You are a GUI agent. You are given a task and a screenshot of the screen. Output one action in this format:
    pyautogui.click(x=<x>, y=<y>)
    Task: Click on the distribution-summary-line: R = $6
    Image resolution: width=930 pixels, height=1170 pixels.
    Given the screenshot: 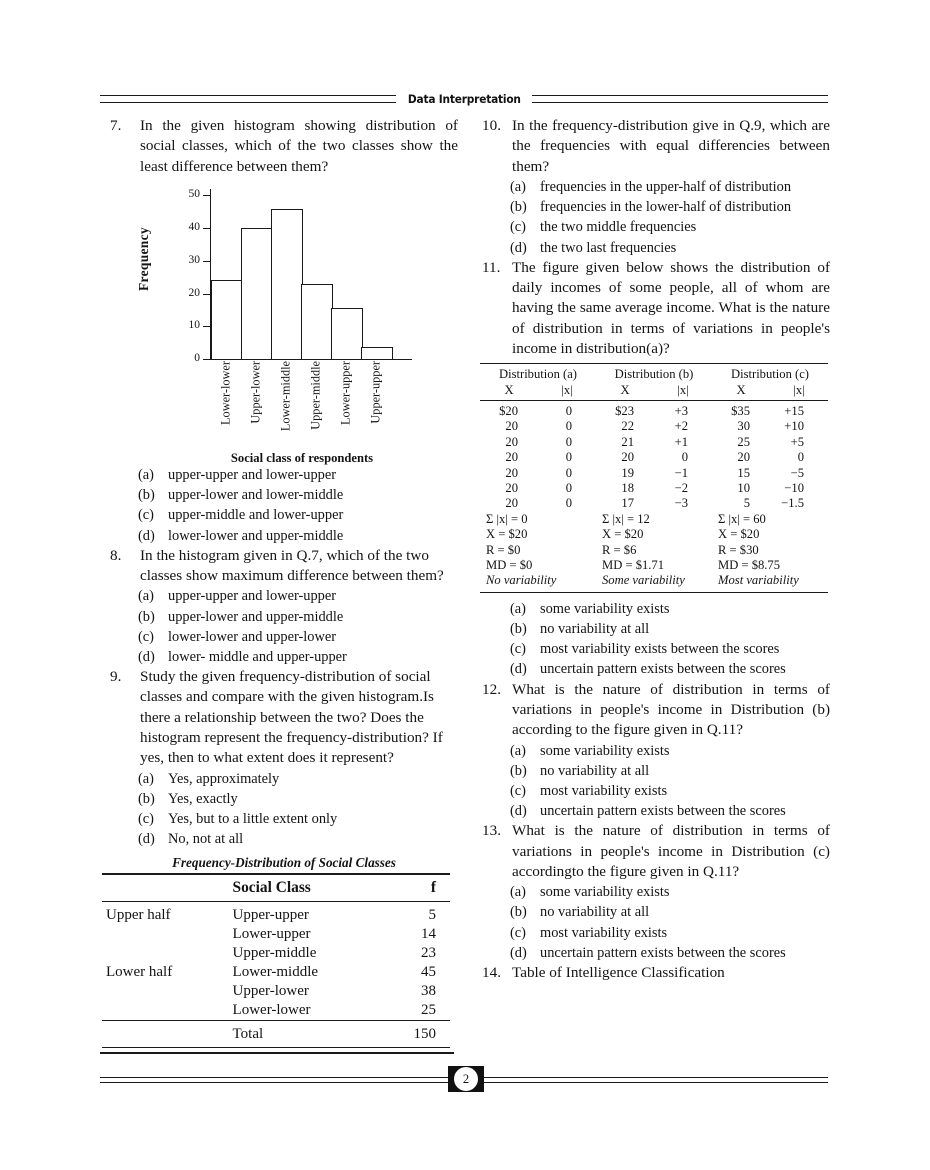 What is the action you would take?
    pyautogui.click(x=619, y=549)
    